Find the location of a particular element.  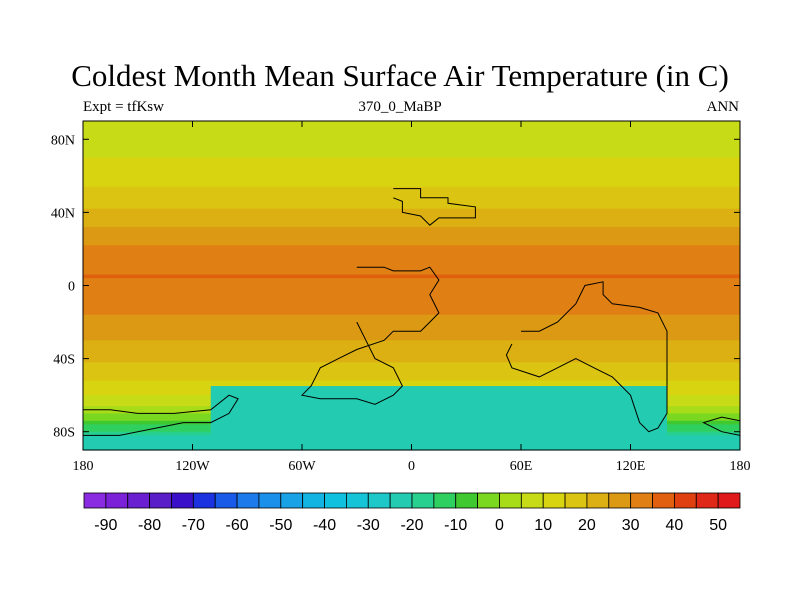

x-tick-label: 120E is located at coordinates (631, 466).